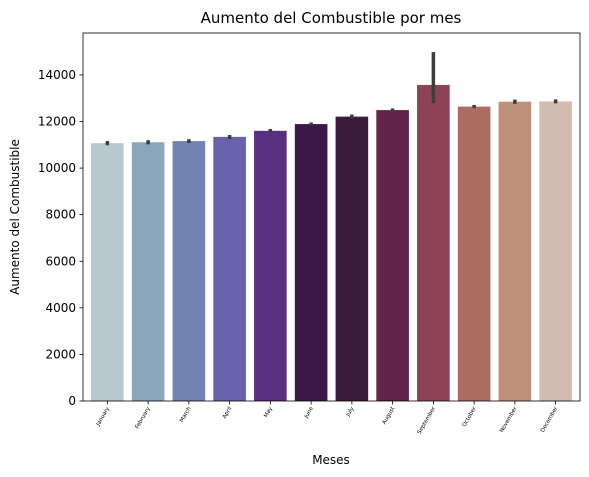  I want to click on bar-june, so click(311, 262).